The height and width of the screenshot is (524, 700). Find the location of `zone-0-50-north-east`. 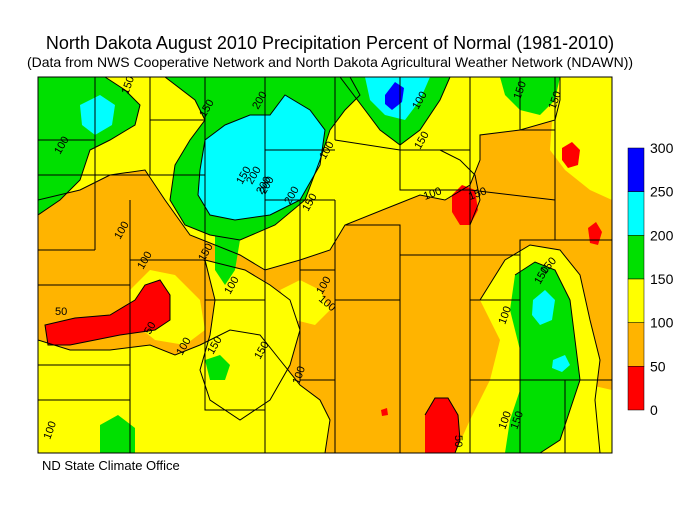

zone-0-50-north-east is located at coordinates (465, 205).